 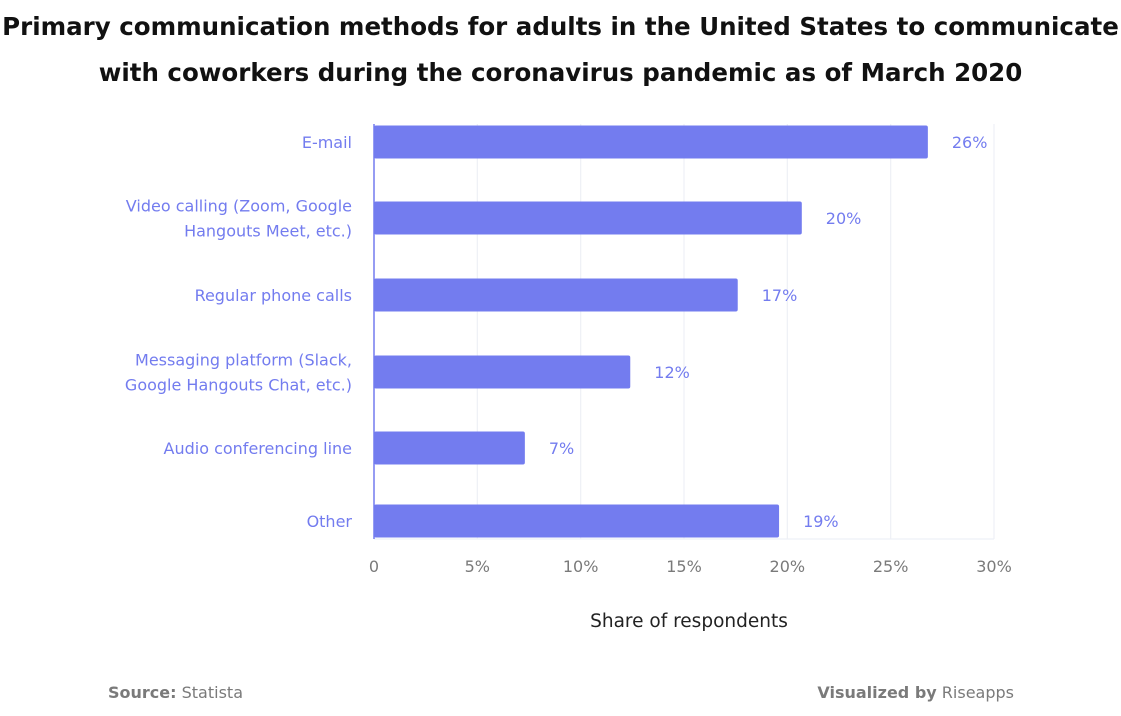 I want to click on value-label: 12%, so click(x=672, y=372).